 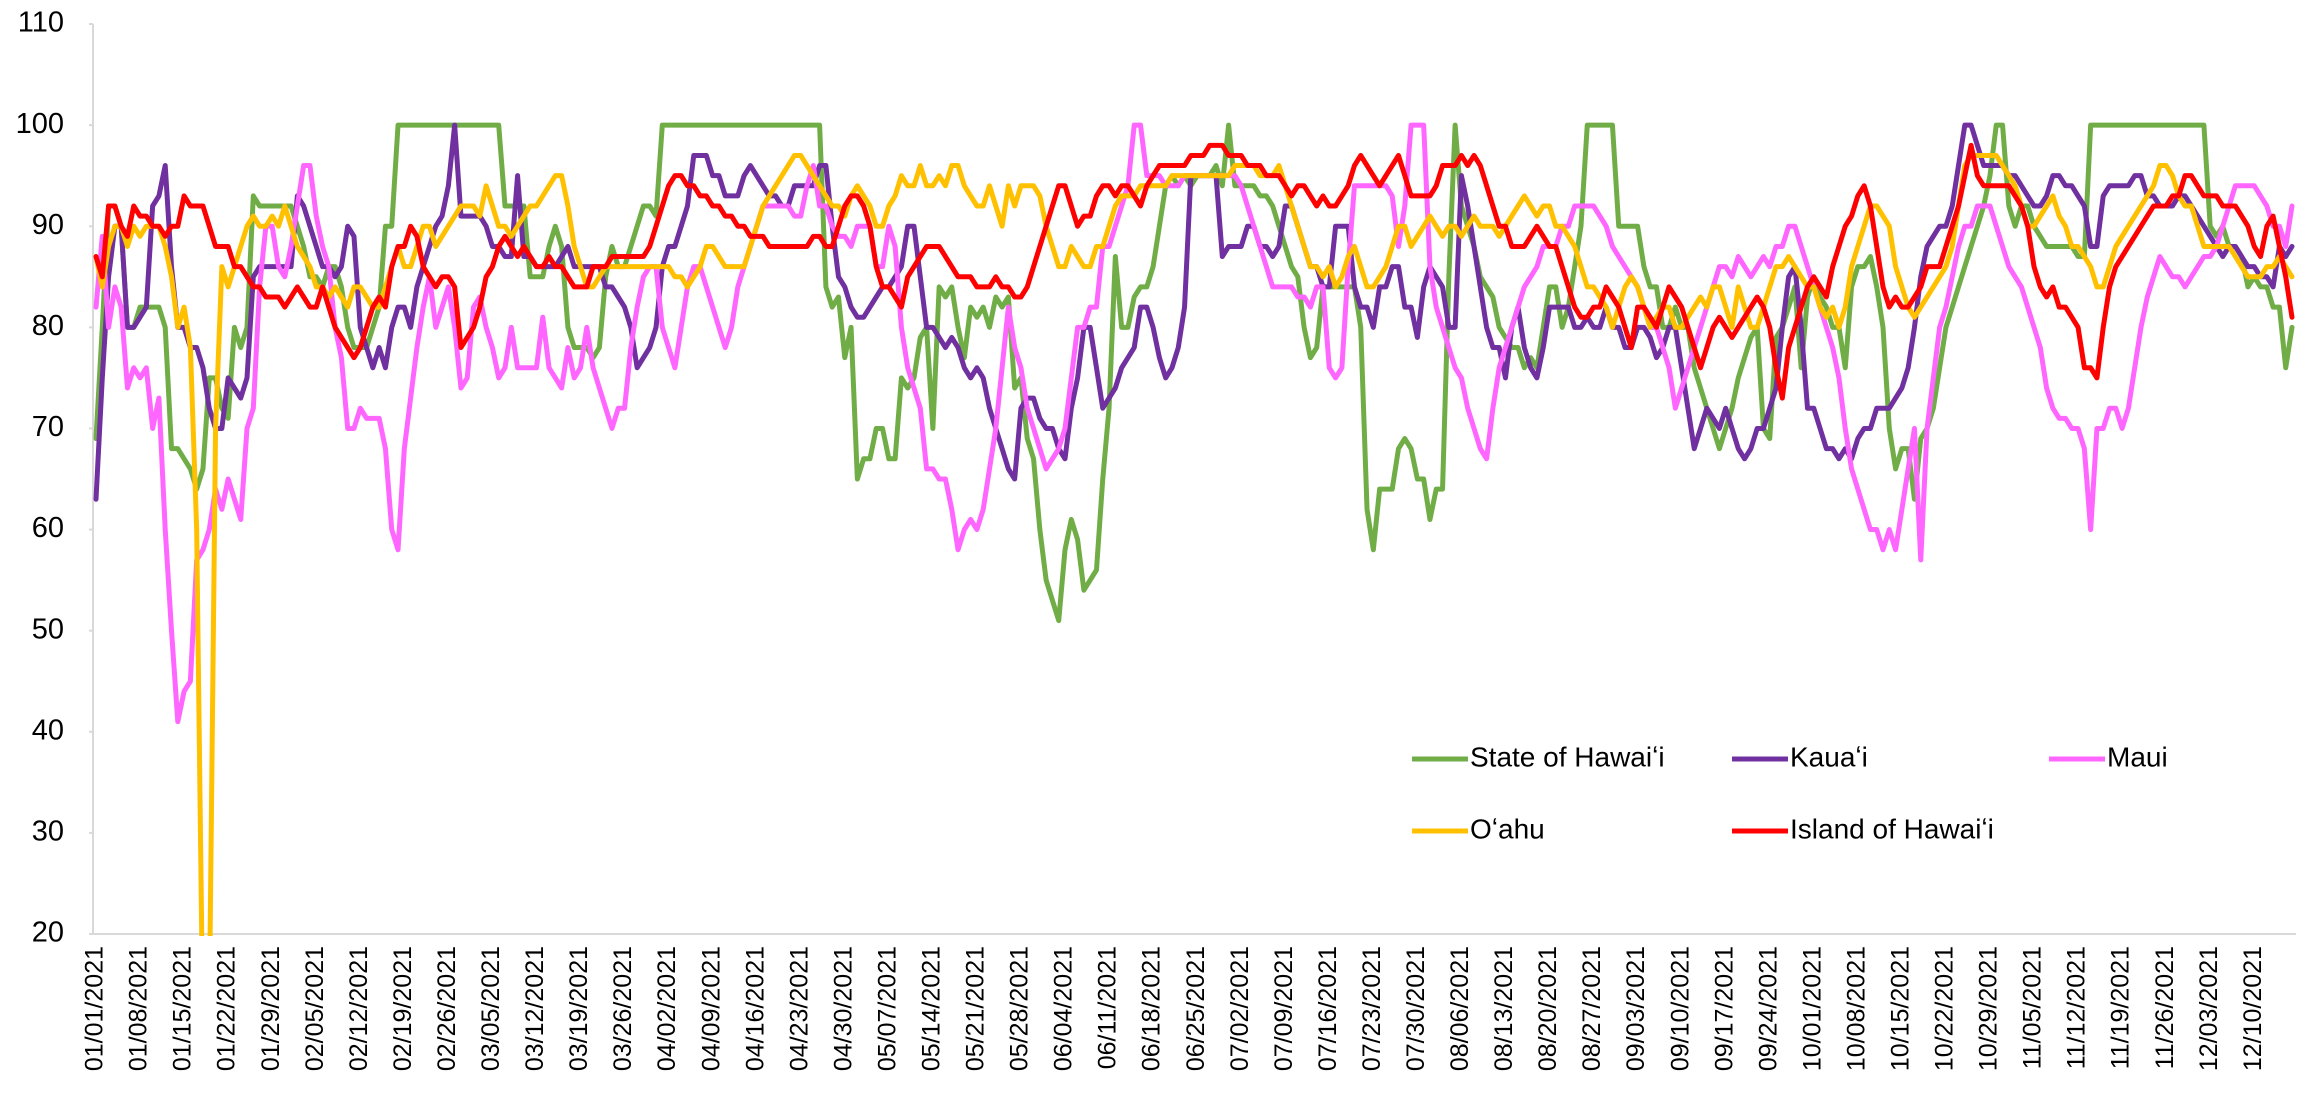 I want to click on x-tick-label: 10/22/2021, so click(x=1945, y=1008).